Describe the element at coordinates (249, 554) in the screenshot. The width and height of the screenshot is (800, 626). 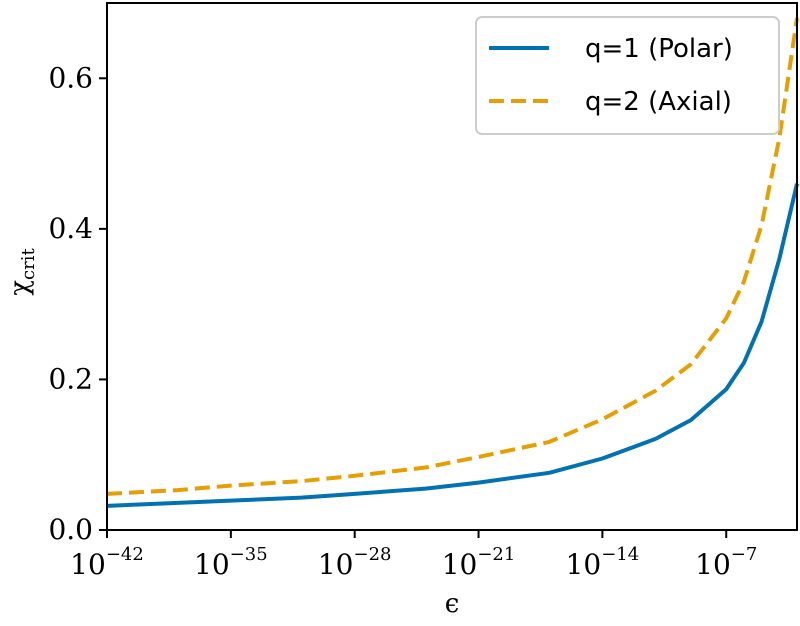
I see `x-tick-exponent: −35` at that location.